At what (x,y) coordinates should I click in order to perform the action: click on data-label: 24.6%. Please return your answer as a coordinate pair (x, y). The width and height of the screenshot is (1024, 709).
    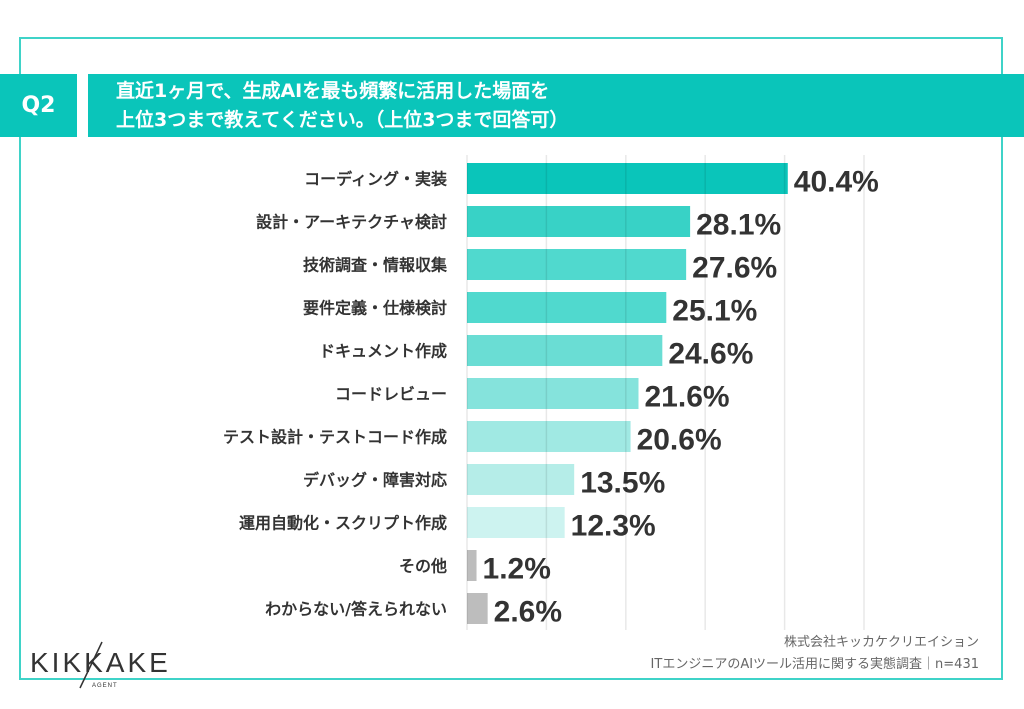
    Looking at the image, I should click on (710, 354).